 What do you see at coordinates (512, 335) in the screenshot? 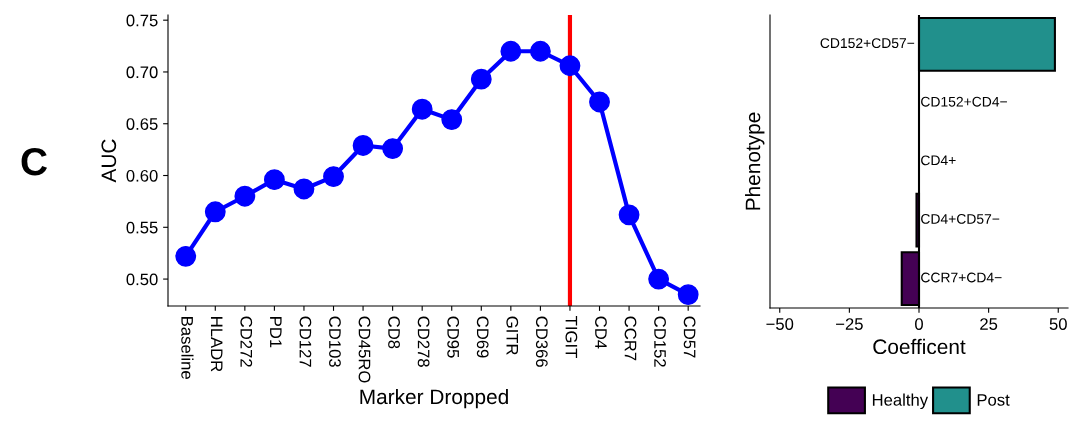
I see `x-tick-label: GITR` at bounding box center [512, 335].